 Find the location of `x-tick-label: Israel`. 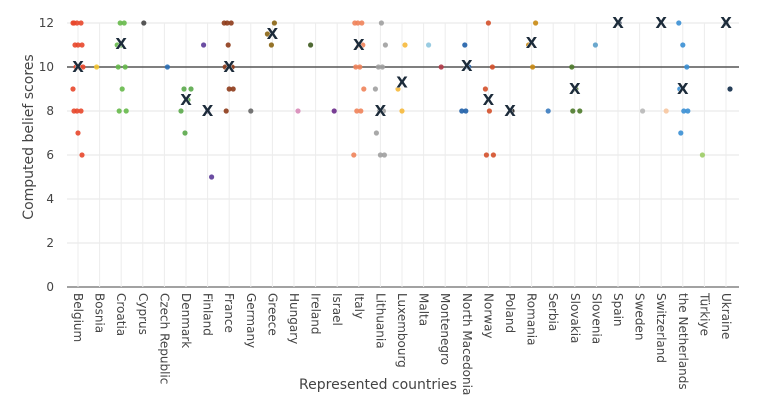

x-tick-label: Israel is located at coordinates (337, 309).